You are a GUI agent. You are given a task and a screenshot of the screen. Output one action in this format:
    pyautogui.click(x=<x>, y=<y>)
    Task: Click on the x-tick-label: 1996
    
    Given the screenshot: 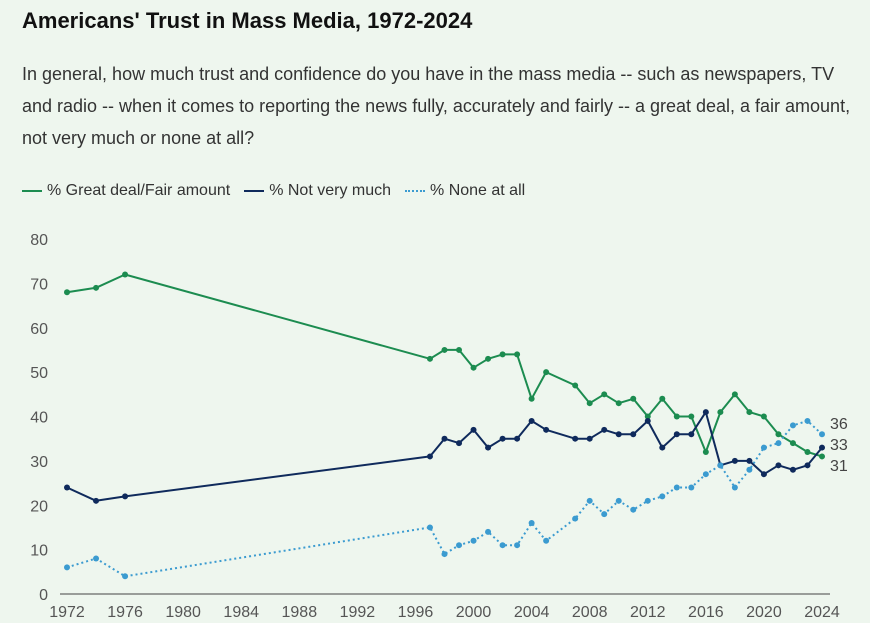 What is the action you would take?
    pyautogui.click(x=416, y=612)
    